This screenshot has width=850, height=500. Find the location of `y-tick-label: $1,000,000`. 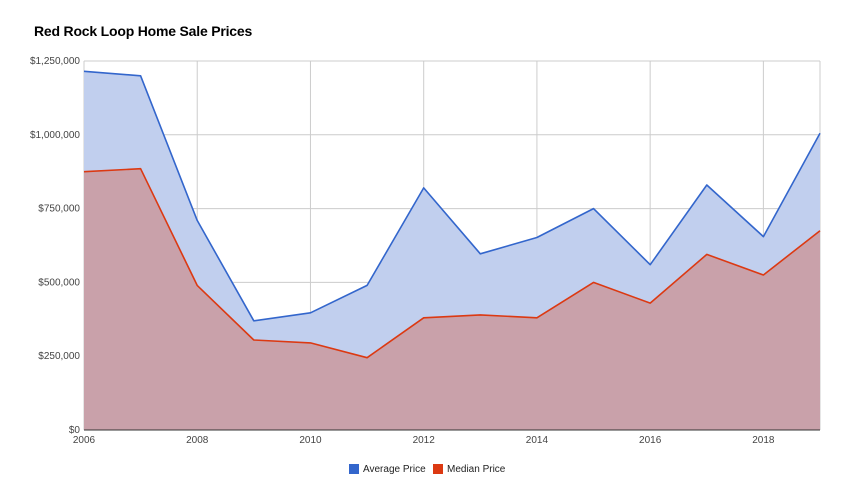

y-tick-label: $1,000,000 is located at coordinates (55, 135).